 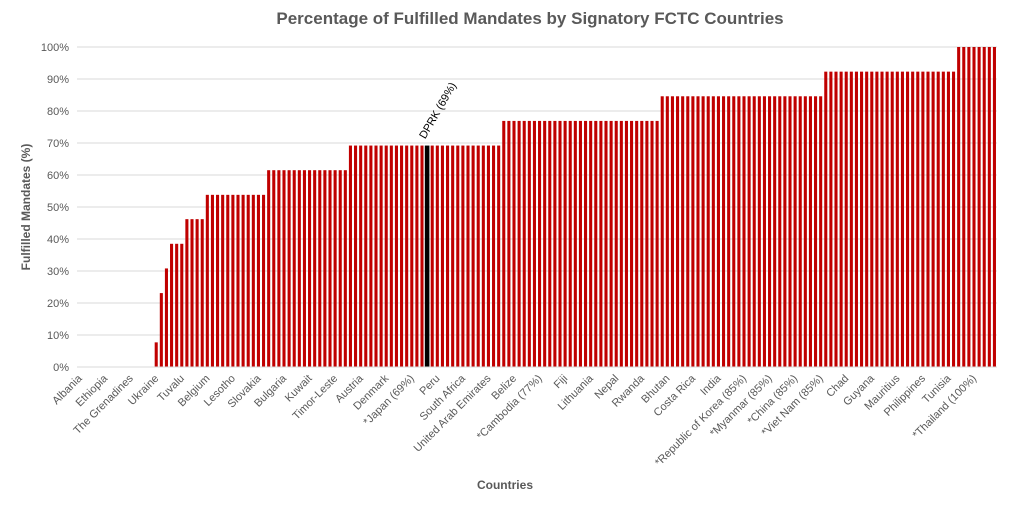 What do you see at coordinates (505, 485) in the screenshot?
I see `x-axis-title: Countries` at bounding box center [505, 485].